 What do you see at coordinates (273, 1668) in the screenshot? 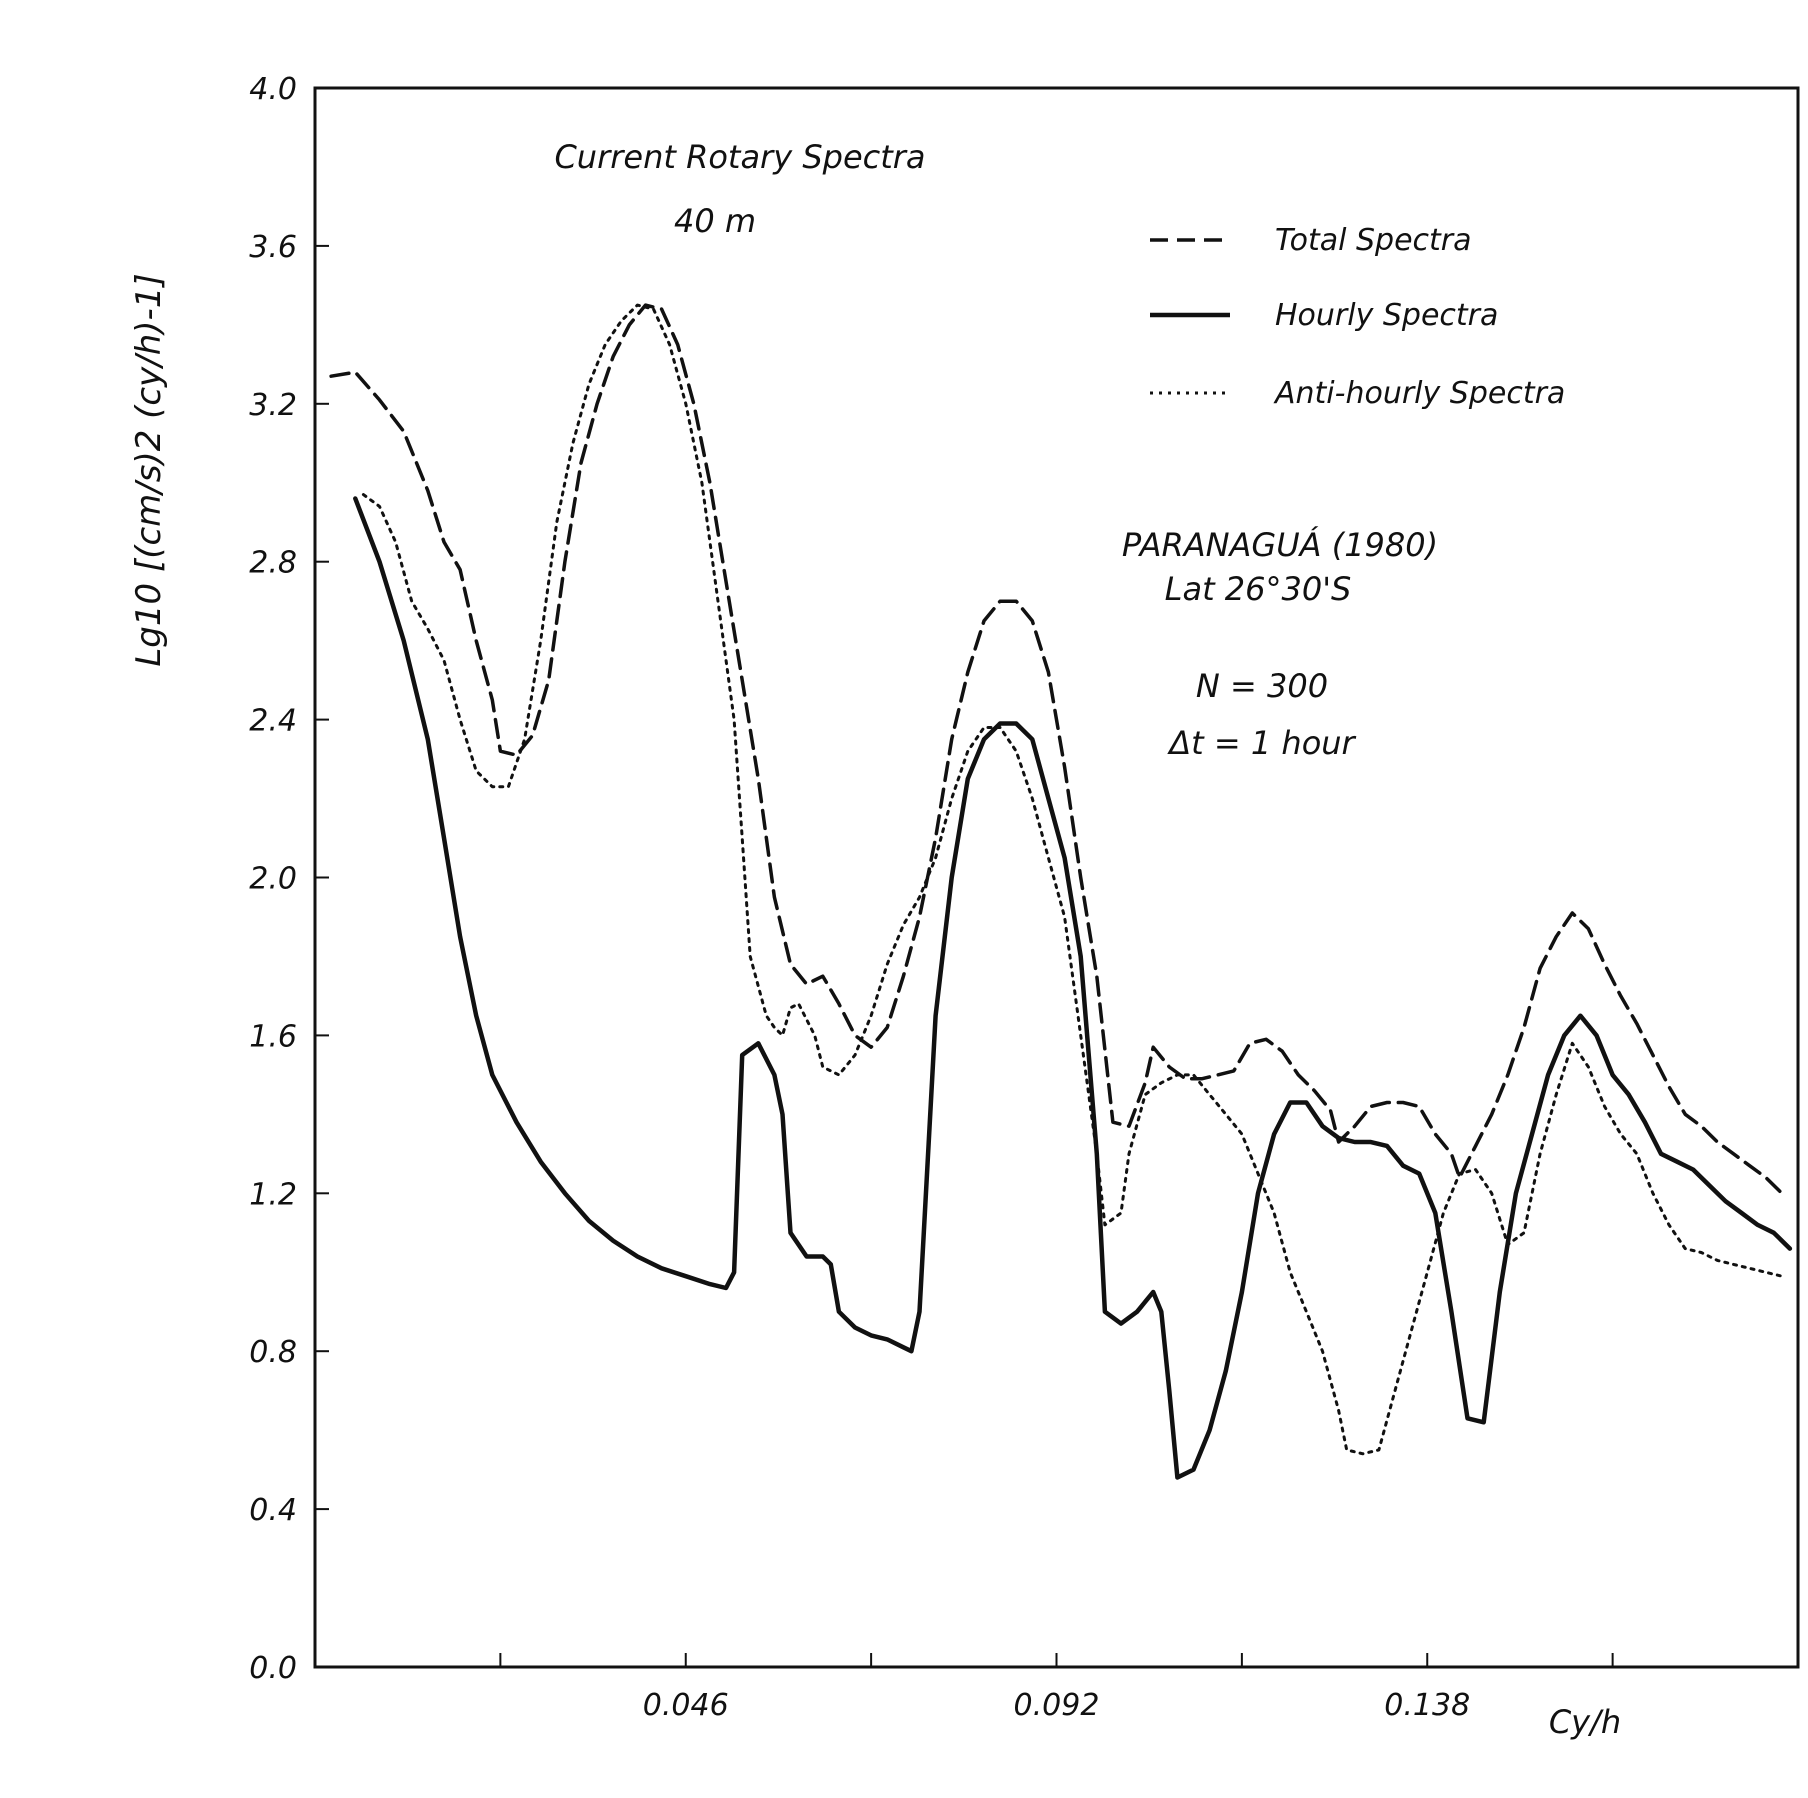
I see `y-tick-label: 0.0` at bounding box center [273, 1668].